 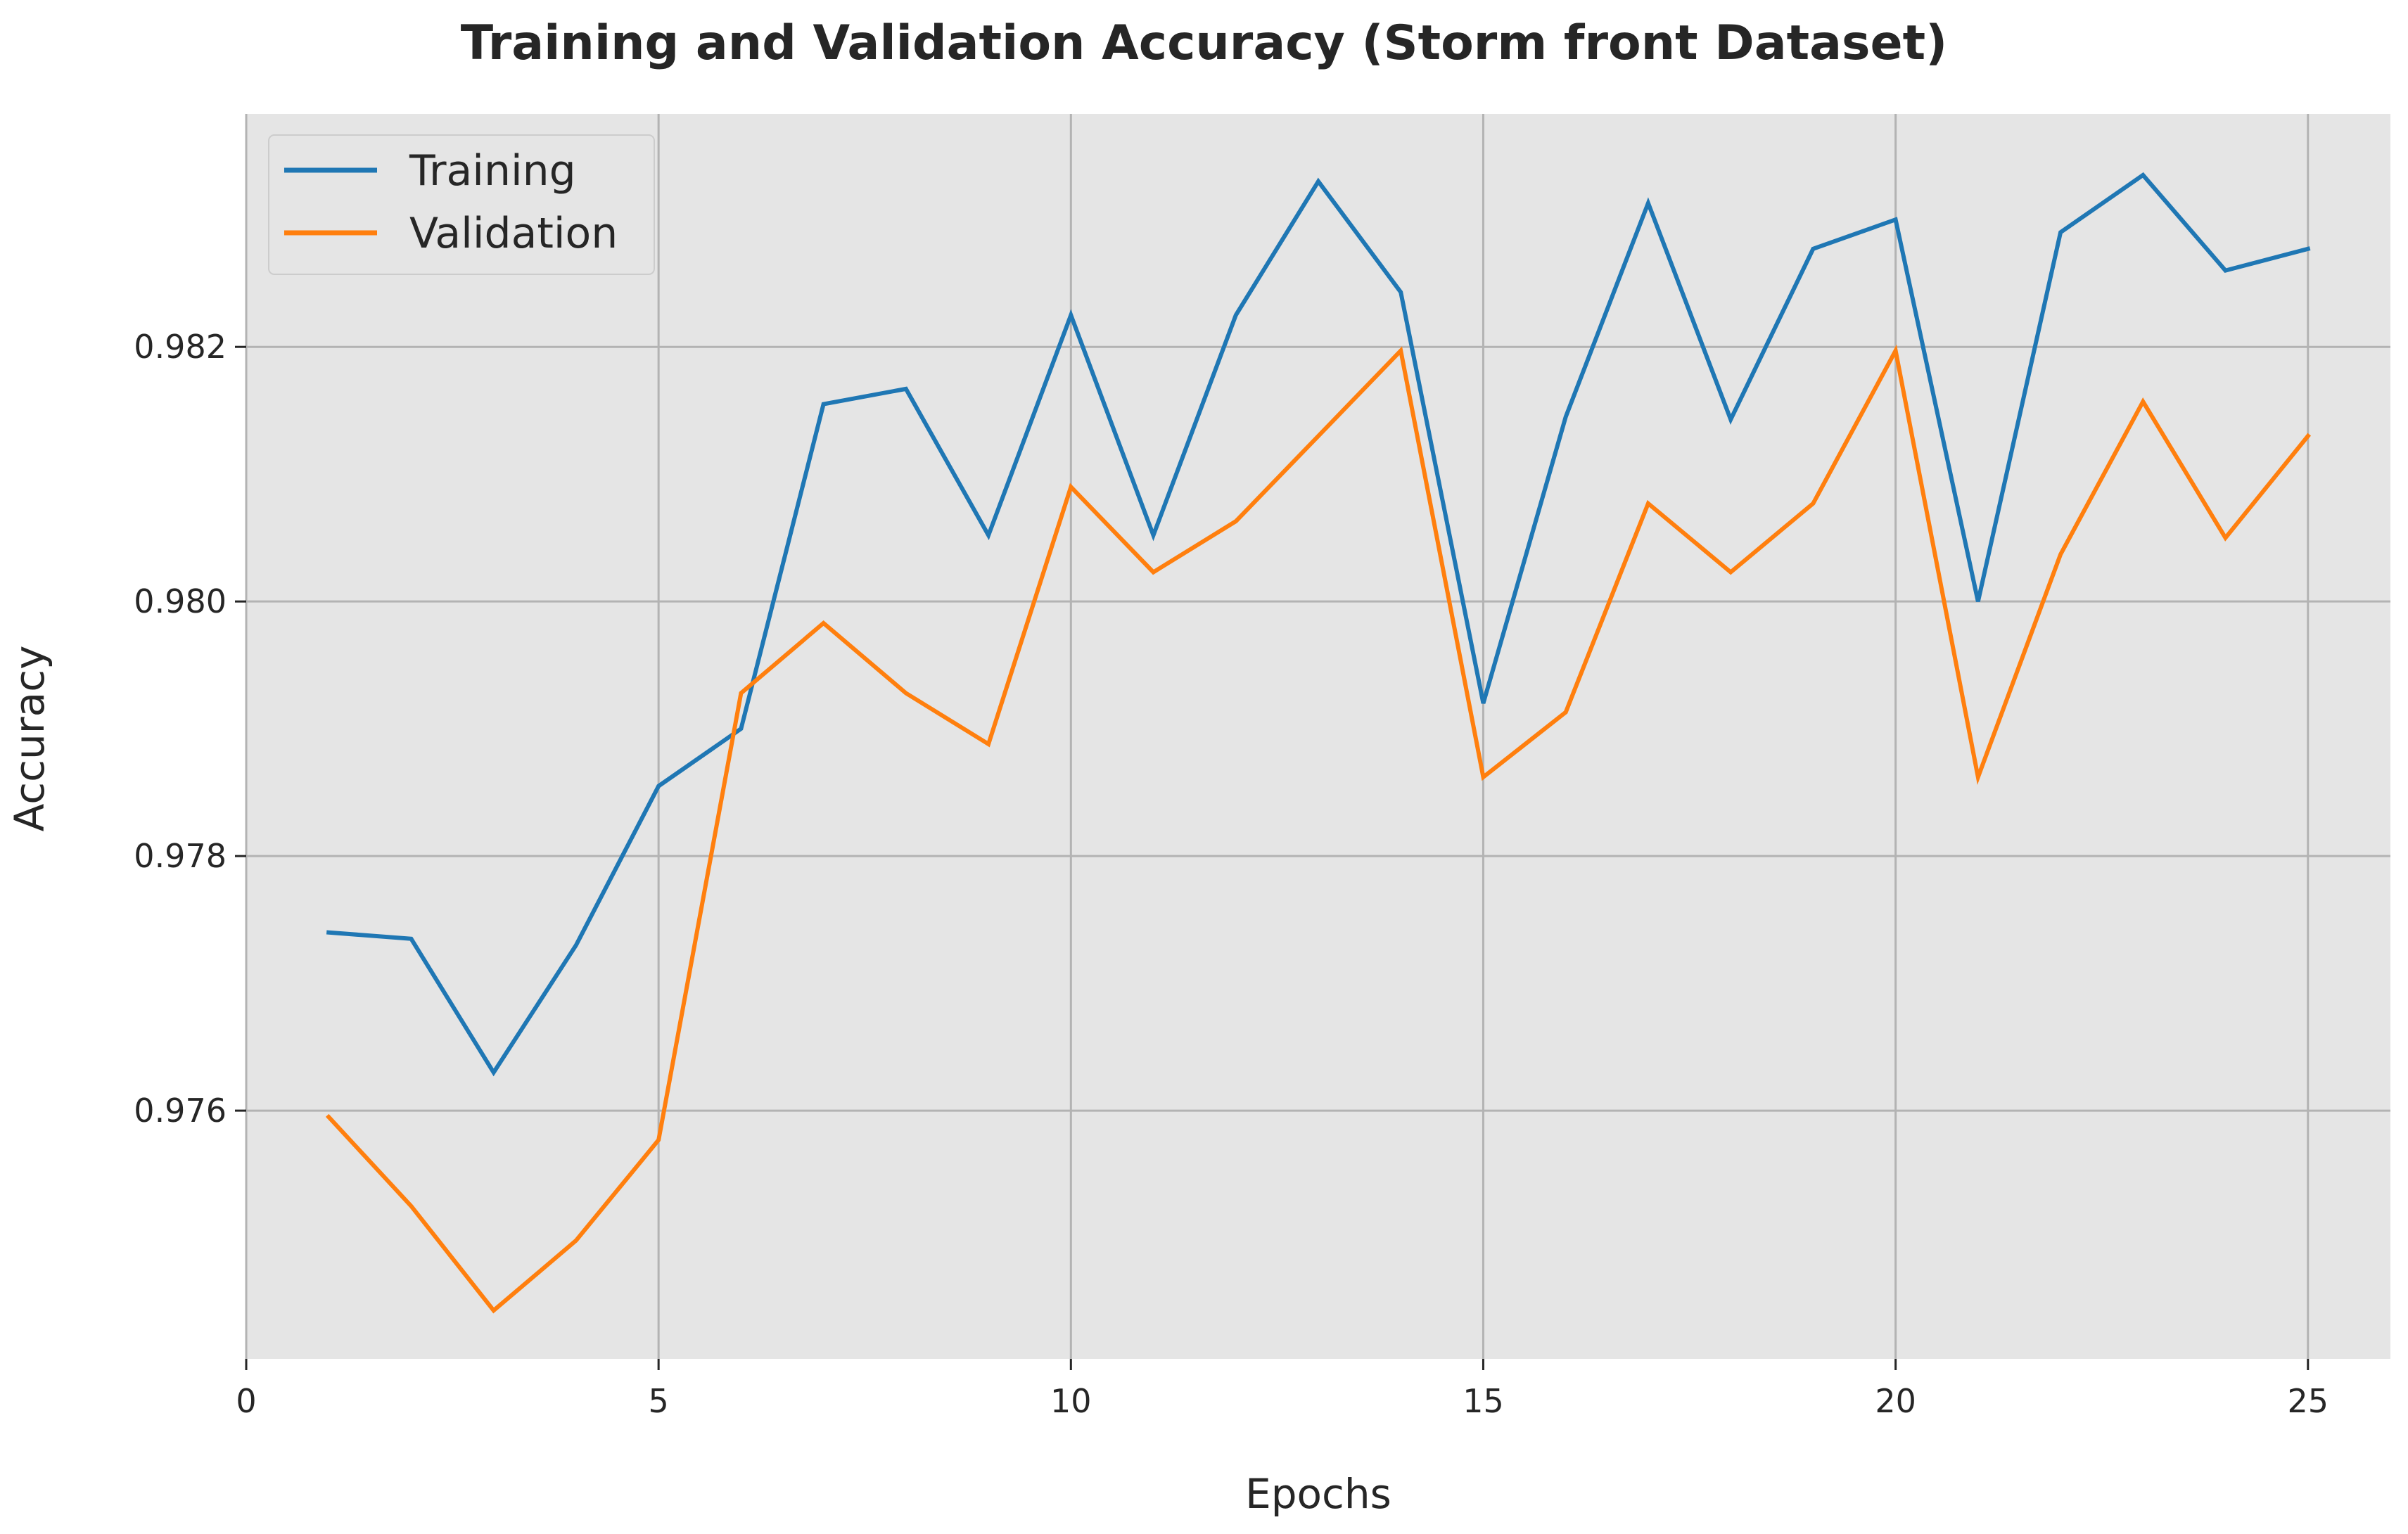 I want to click on y-tick-label: 0.976, so click(x=180, y=1111).